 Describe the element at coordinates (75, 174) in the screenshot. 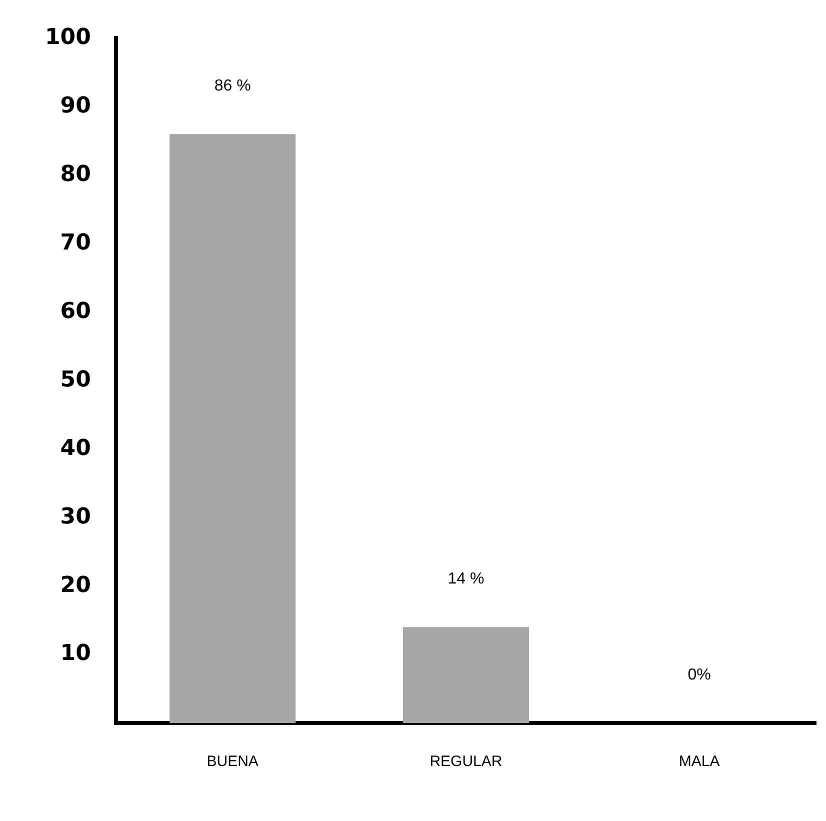

I see `y-tick-label: 80` at that location.